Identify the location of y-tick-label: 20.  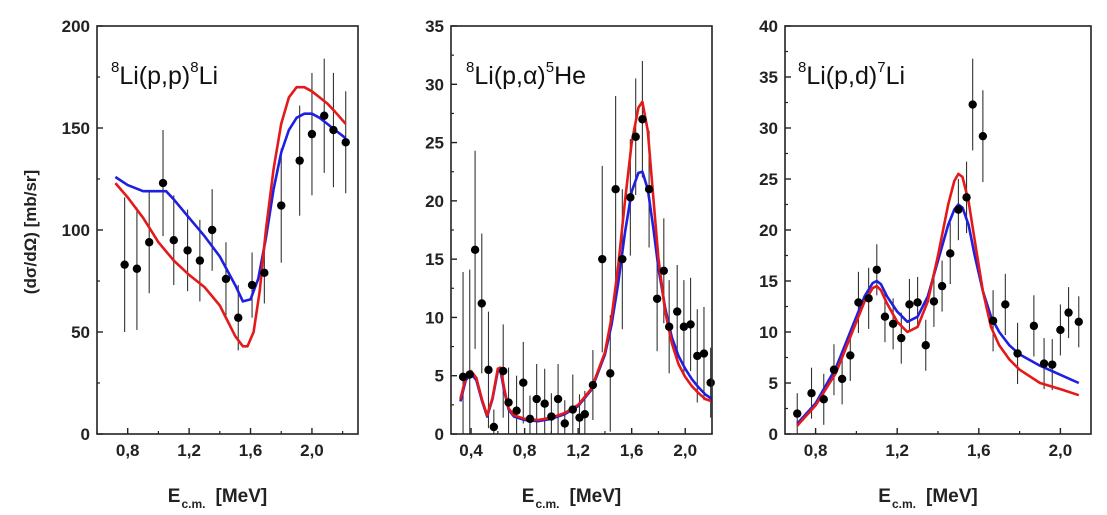
(768, 230).